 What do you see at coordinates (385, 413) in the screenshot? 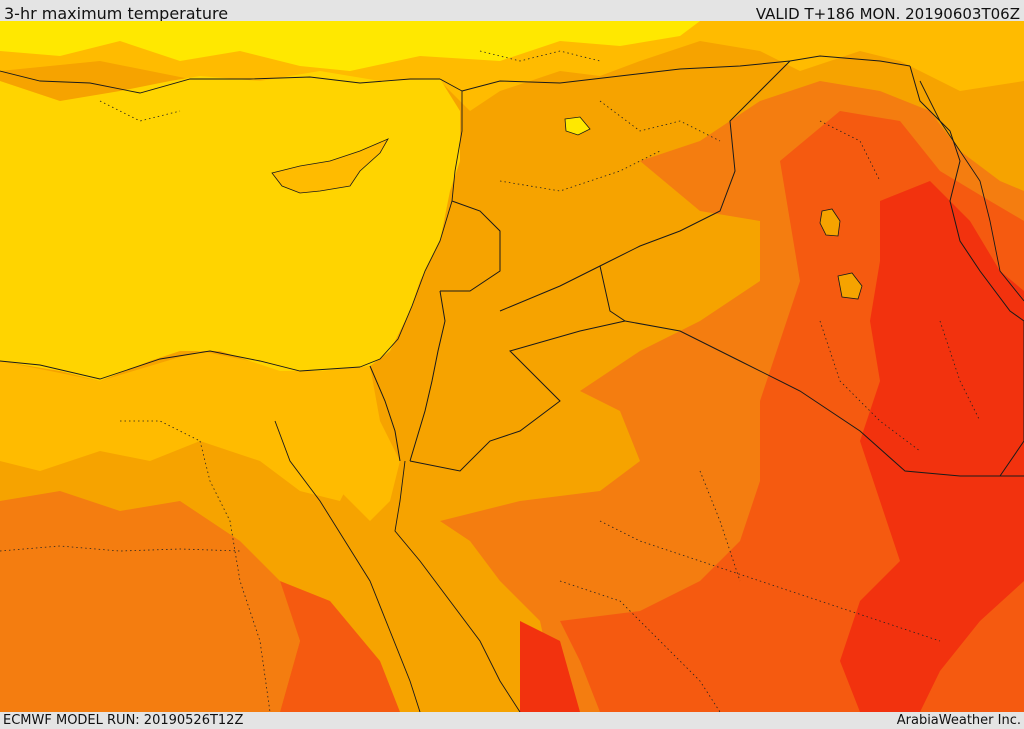
I see `border-egypt-israel` at bounding box center [385, 413].